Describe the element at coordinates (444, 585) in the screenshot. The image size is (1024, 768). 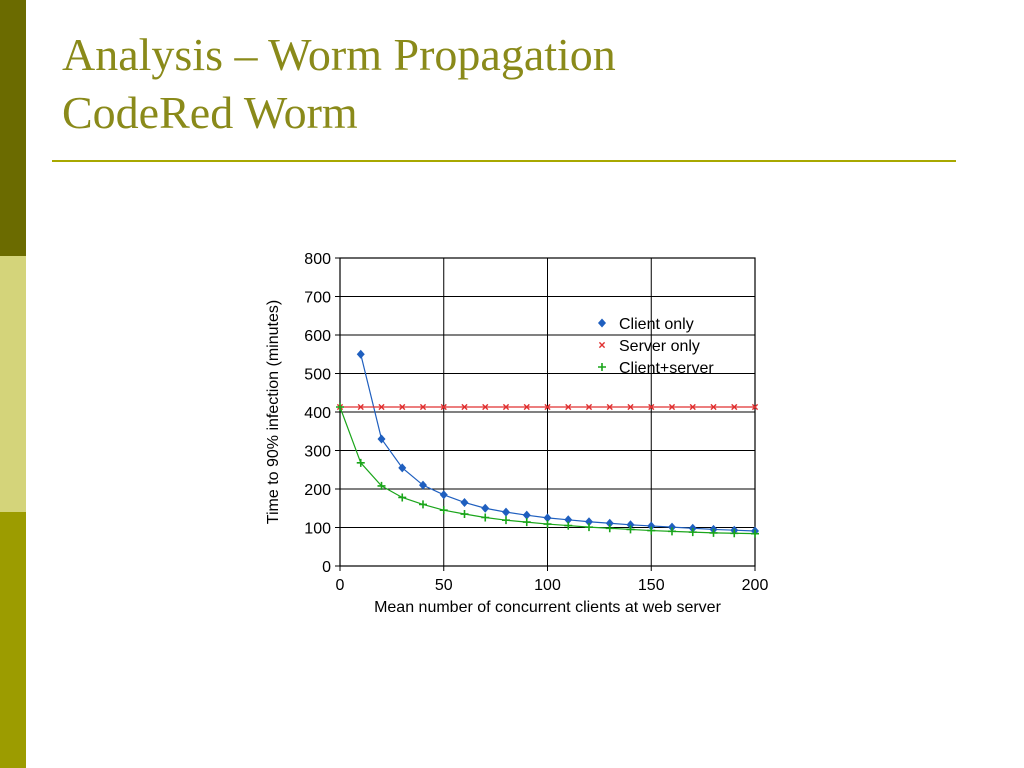
I see `x-tick-label: 50` at that location.